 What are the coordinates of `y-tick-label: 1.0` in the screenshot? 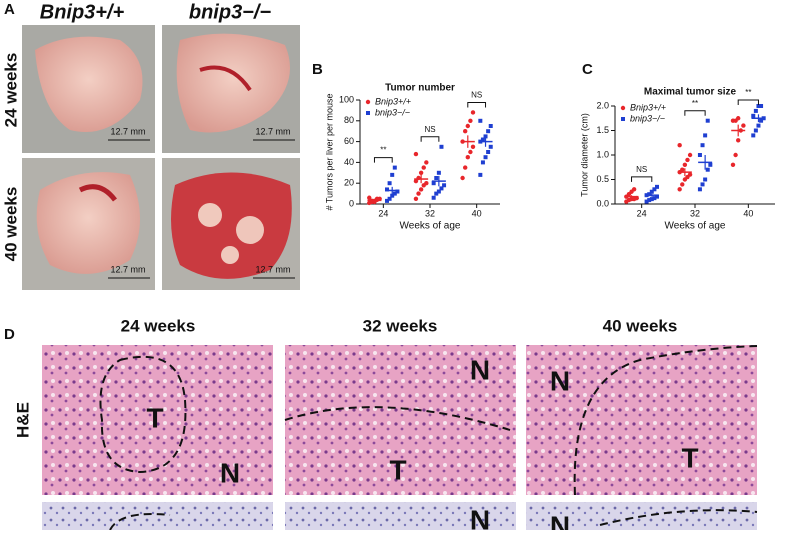 It's located at (602, 154).